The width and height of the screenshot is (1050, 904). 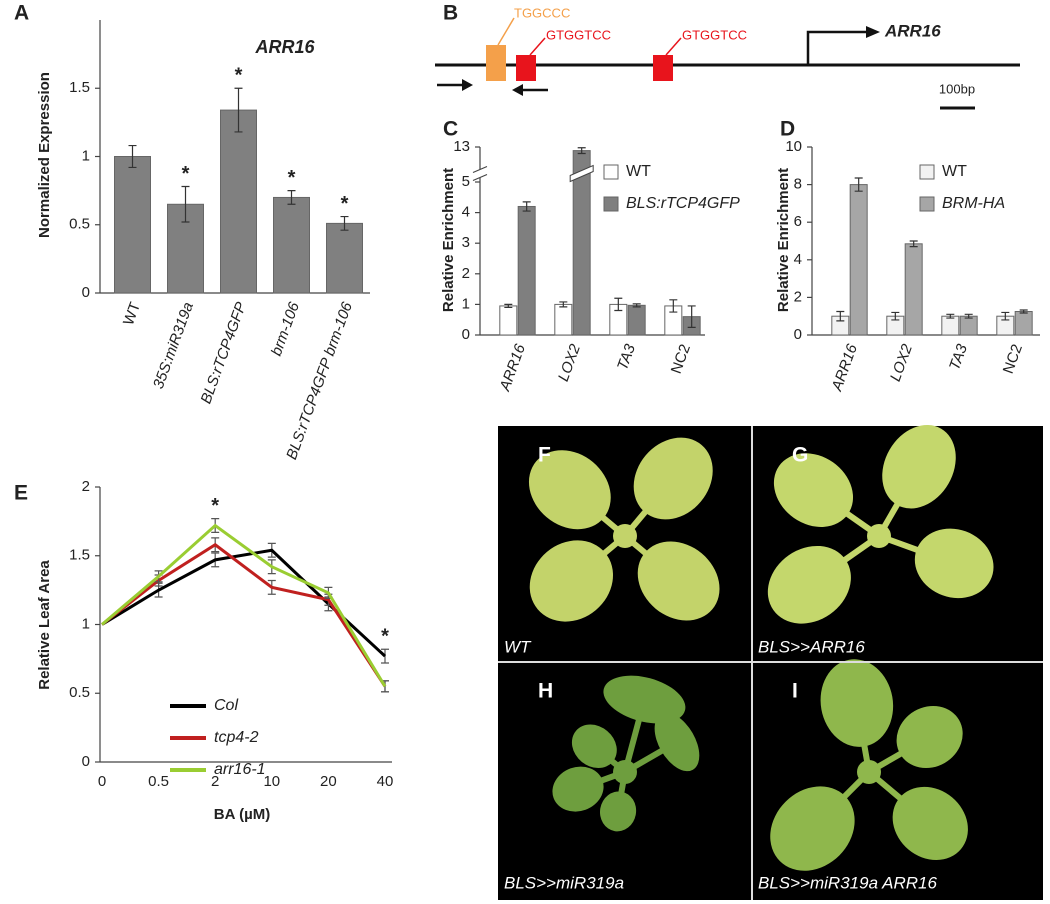 What do you see at coordinates (517, 90) in the screenshot?
I see `primer-arrowhead` at bounding box center [517, 90].